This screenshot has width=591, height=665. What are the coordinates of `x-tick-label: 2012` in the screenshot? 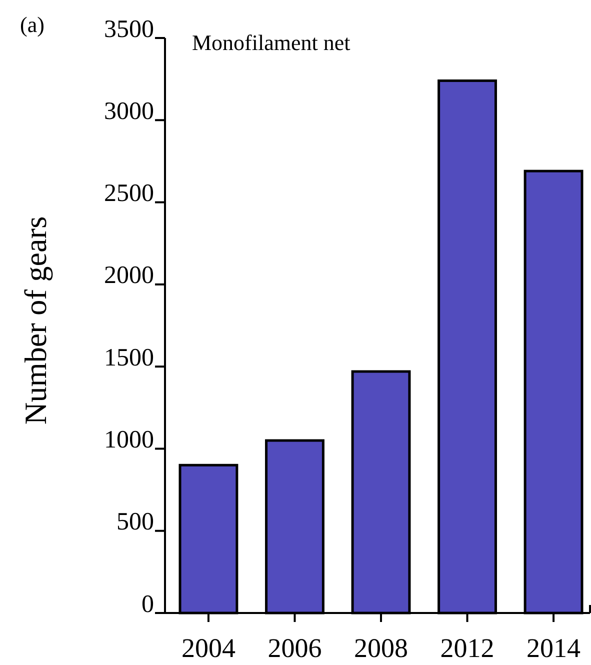 It's located at (467, 648).